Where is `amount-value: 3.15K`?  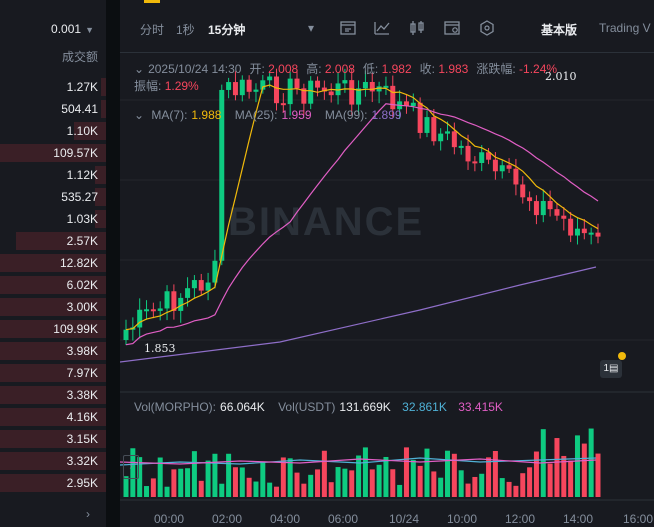 amount-value: 3.15K is located at coordinates (82, 439).